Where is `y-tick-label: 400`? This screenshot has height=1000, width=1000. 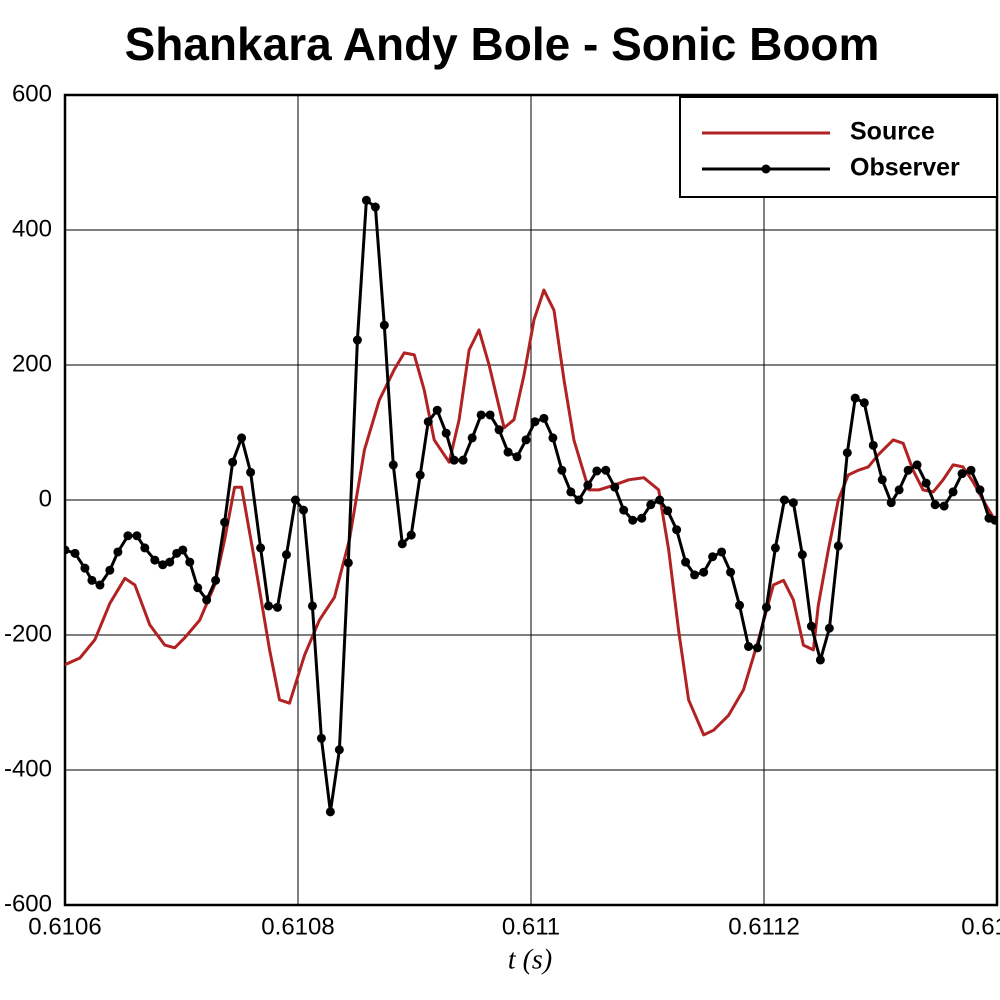 y-tick-label: 400 is located at coordinates (32, 228).